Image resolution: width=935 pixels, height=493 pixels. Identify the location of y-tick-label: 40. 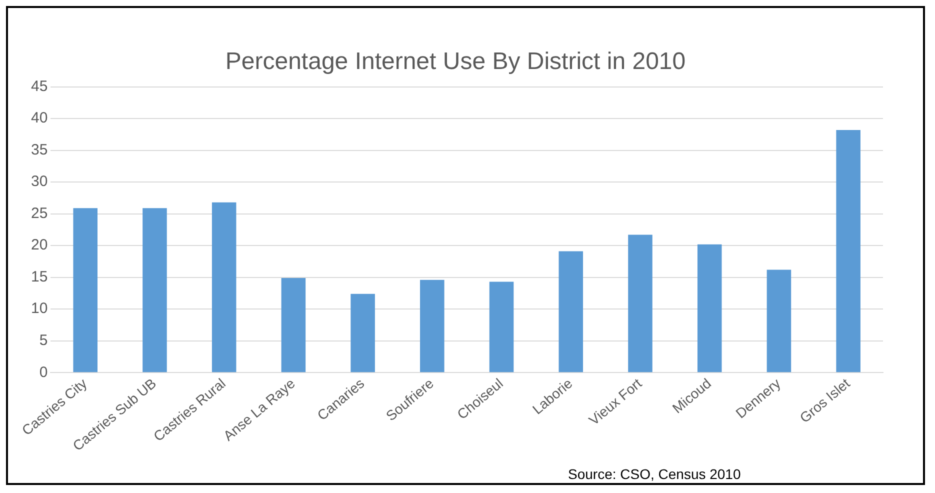
(39, 118).